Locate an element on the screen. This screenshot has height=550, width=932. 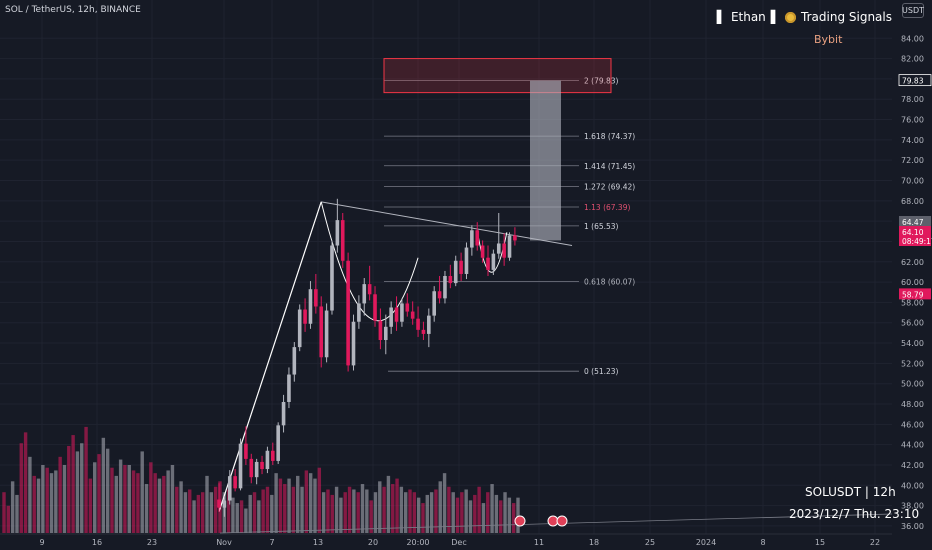
fib-label: 2 (79.83) is located at coordinates (601, 81).